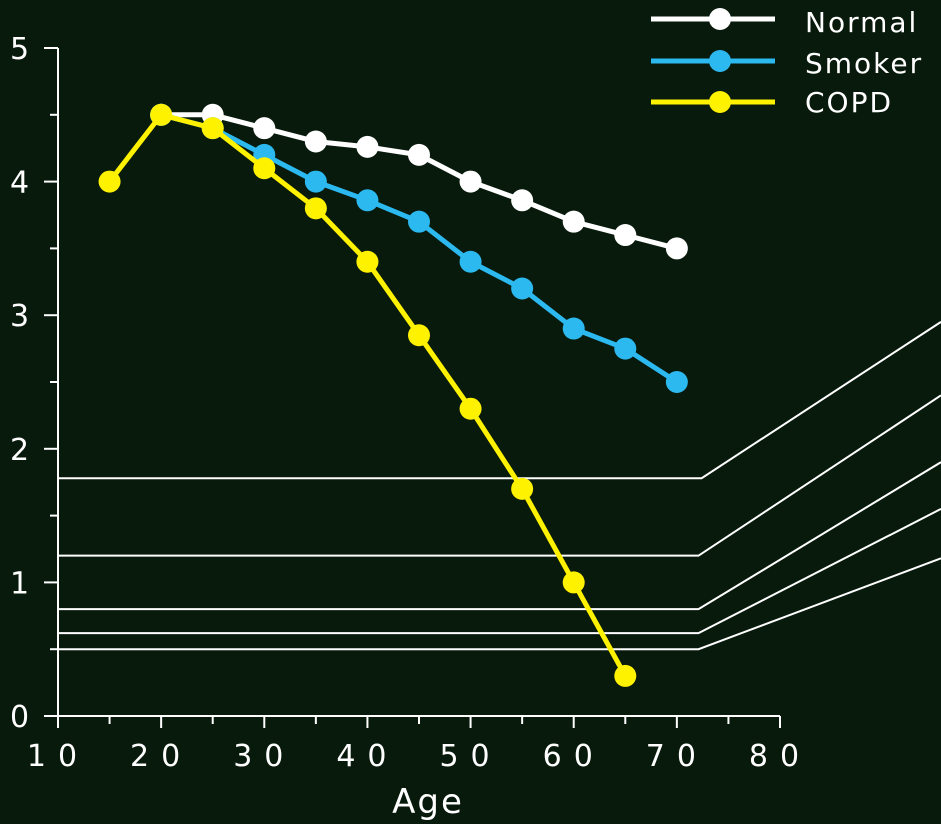  I want to click on legend-item-smoker: Smoker, so click(787, 63).